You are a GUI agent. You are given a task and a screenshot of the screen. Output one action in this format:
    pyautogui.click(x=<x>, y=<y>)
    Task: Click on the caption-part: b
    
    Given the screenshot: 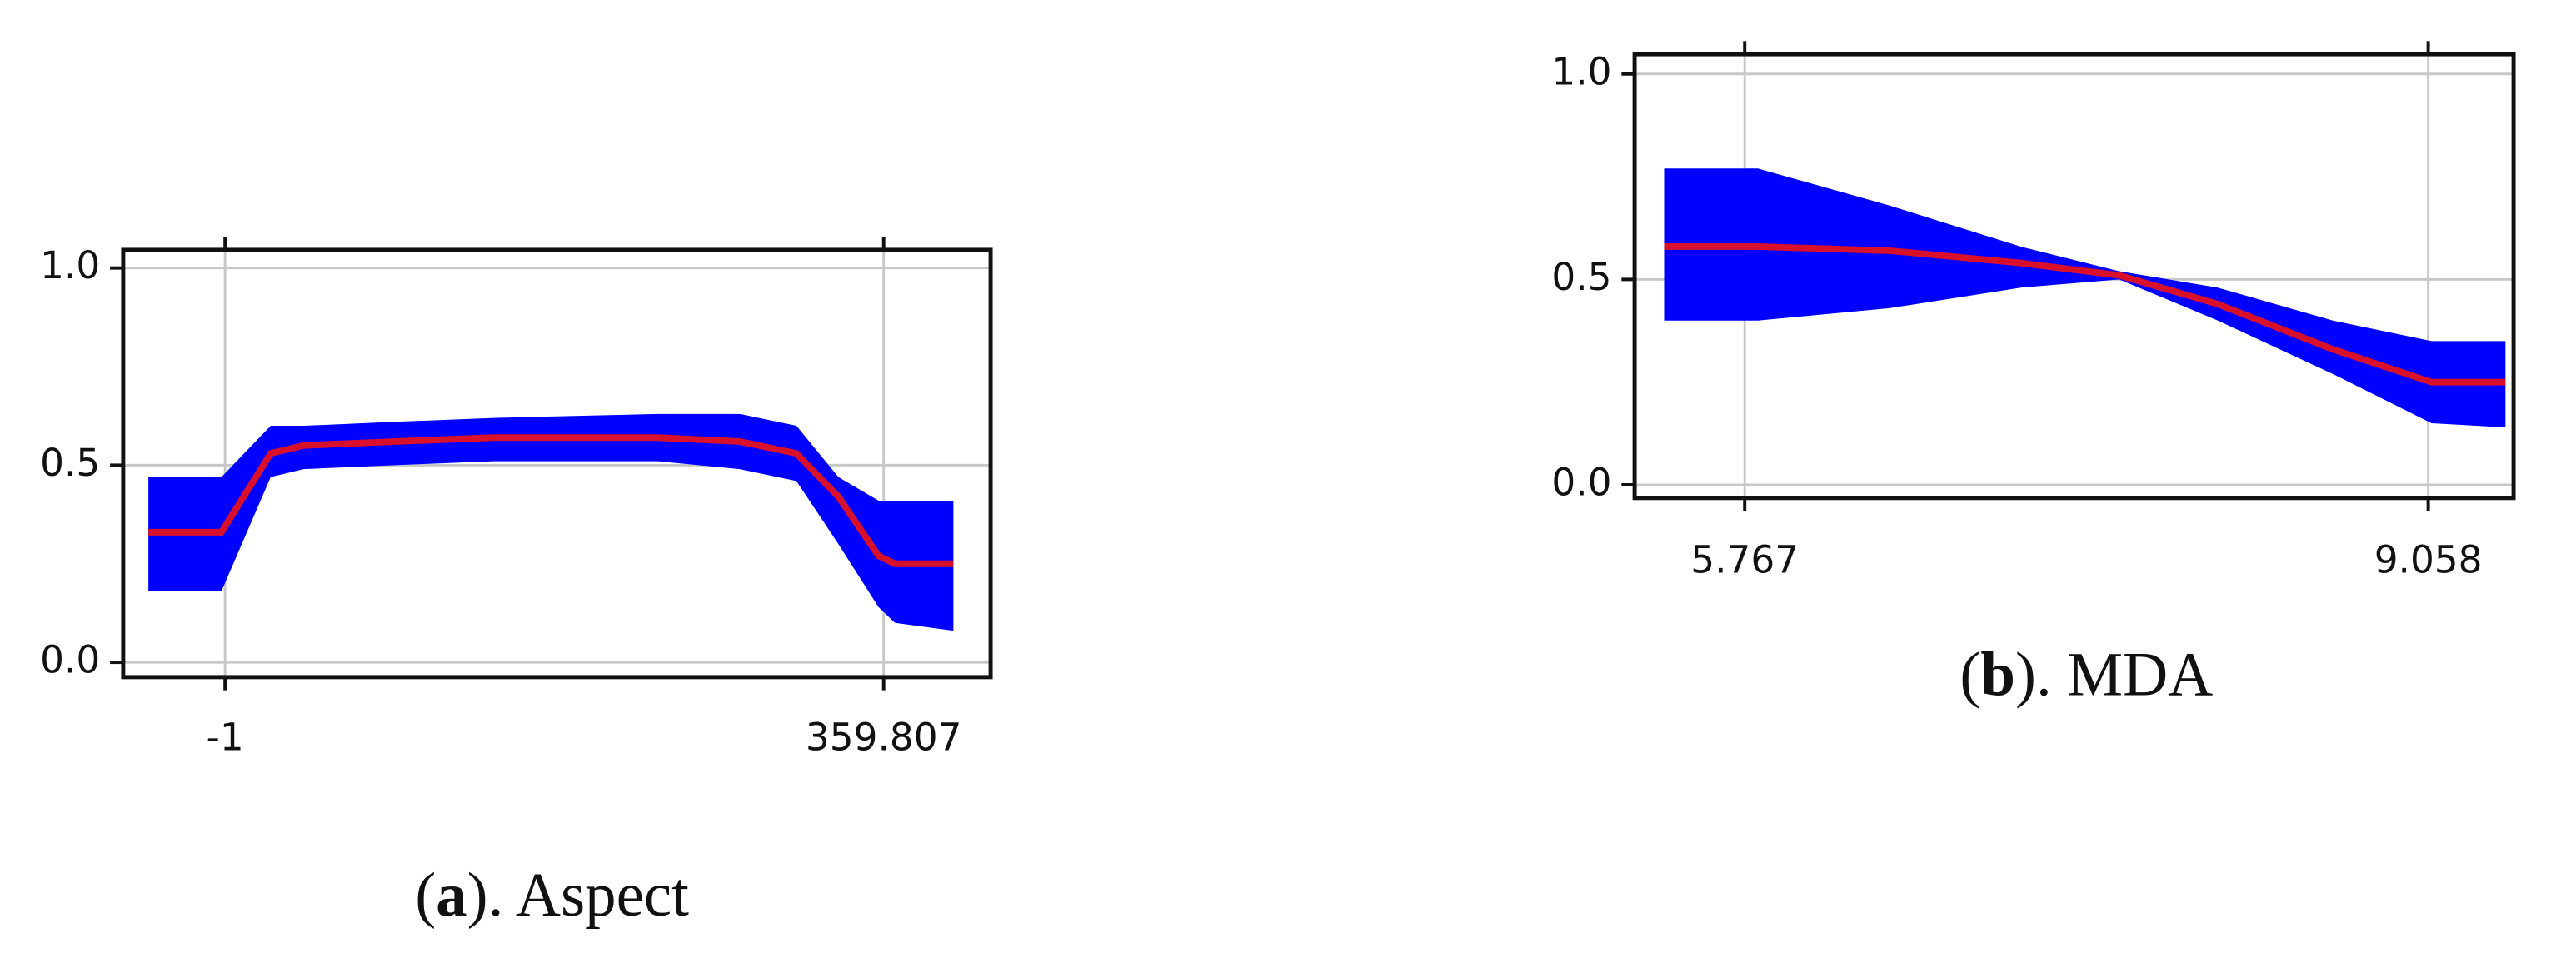 What is the action you would take?
    pyautogui.click(x=1997, y=675)
    